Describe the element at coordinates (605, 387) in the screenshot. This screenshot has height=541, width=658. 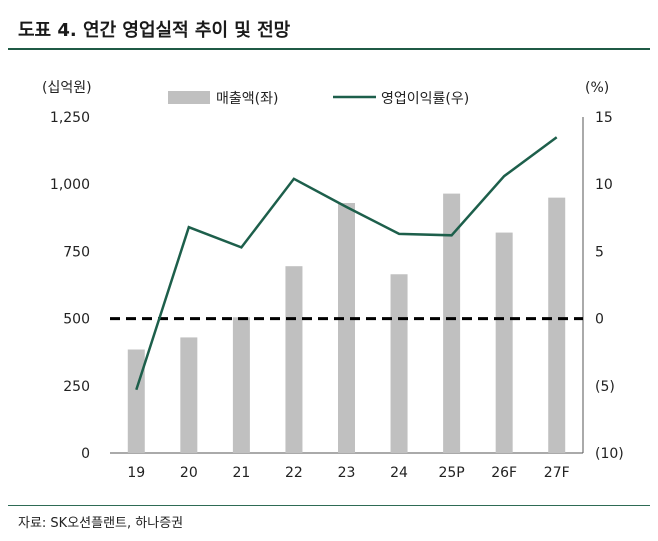
I see `right-tick-label: (5)` at that location.